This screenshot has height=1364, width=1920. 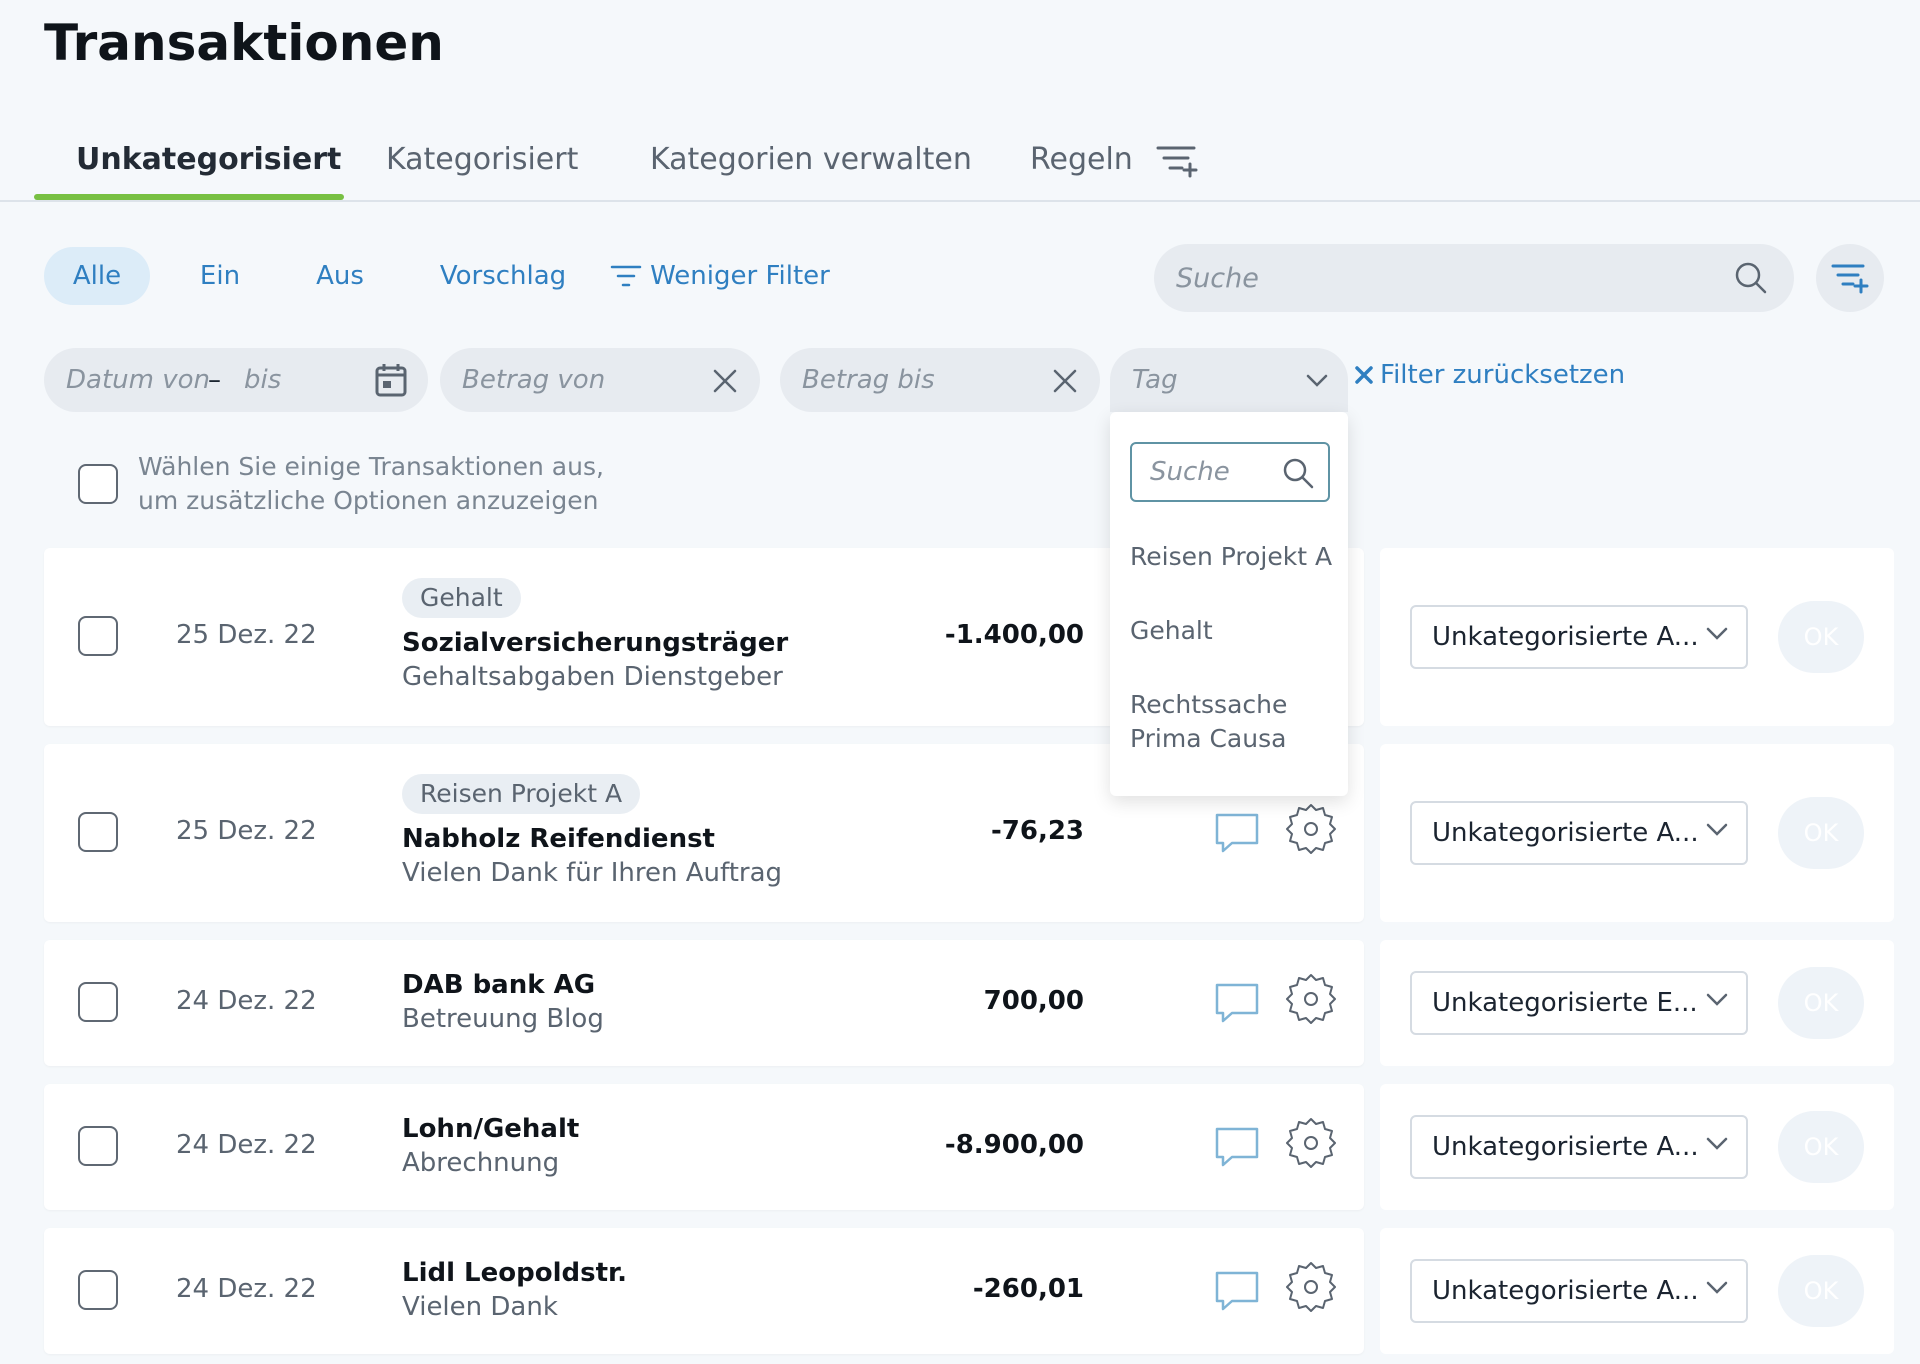 What do you see at coordinates (503, 276) in the screenshot?
I see `filter-chip-suggestion: Vorschlag` at bounding box center [503, 276].